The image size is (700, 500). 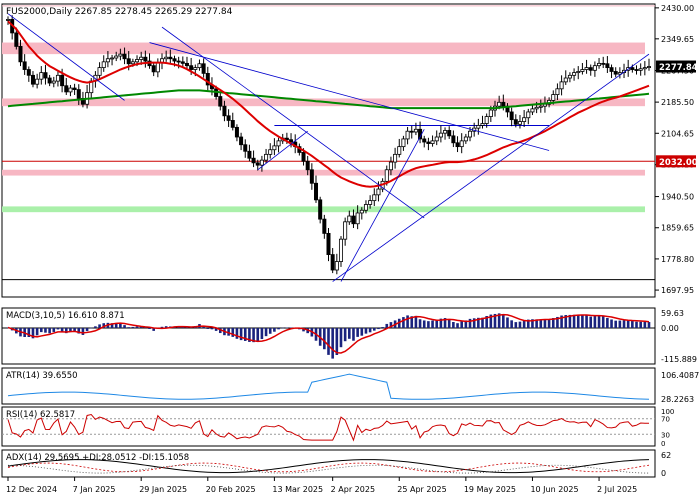 What do you see at coordinates (328, 428) in the screenshot?
I see `rsi-line` at bounding box center [328, 428].